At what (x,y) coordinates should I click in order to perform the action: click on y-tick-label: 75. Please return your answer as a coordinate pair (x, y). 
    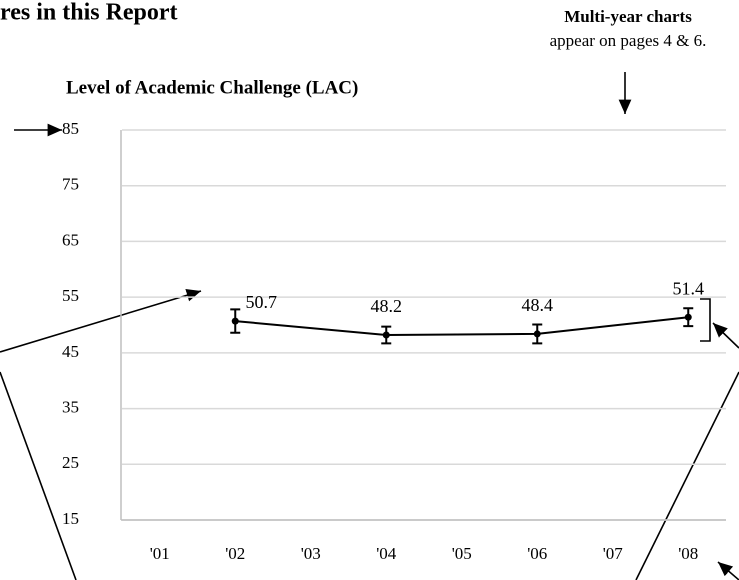
    Looking at the image, I should click on (70, 184).